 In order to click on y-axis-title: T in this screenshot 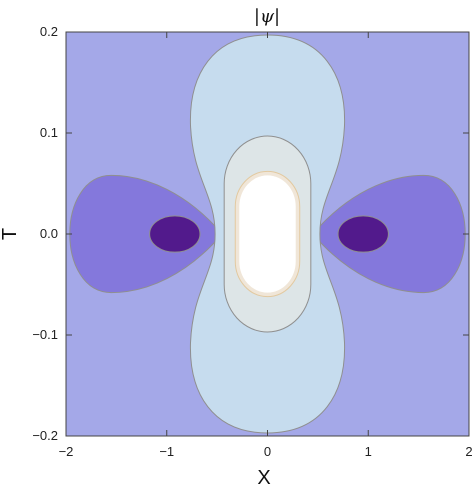, I will do `click(10, 234)`.